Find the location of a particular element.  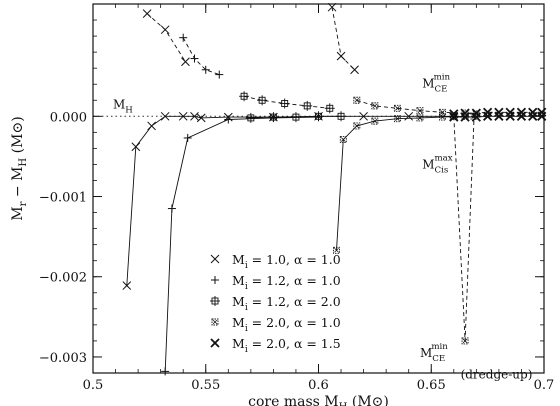

x-tick-label: 0.5 is located at coordinates (93, 385).